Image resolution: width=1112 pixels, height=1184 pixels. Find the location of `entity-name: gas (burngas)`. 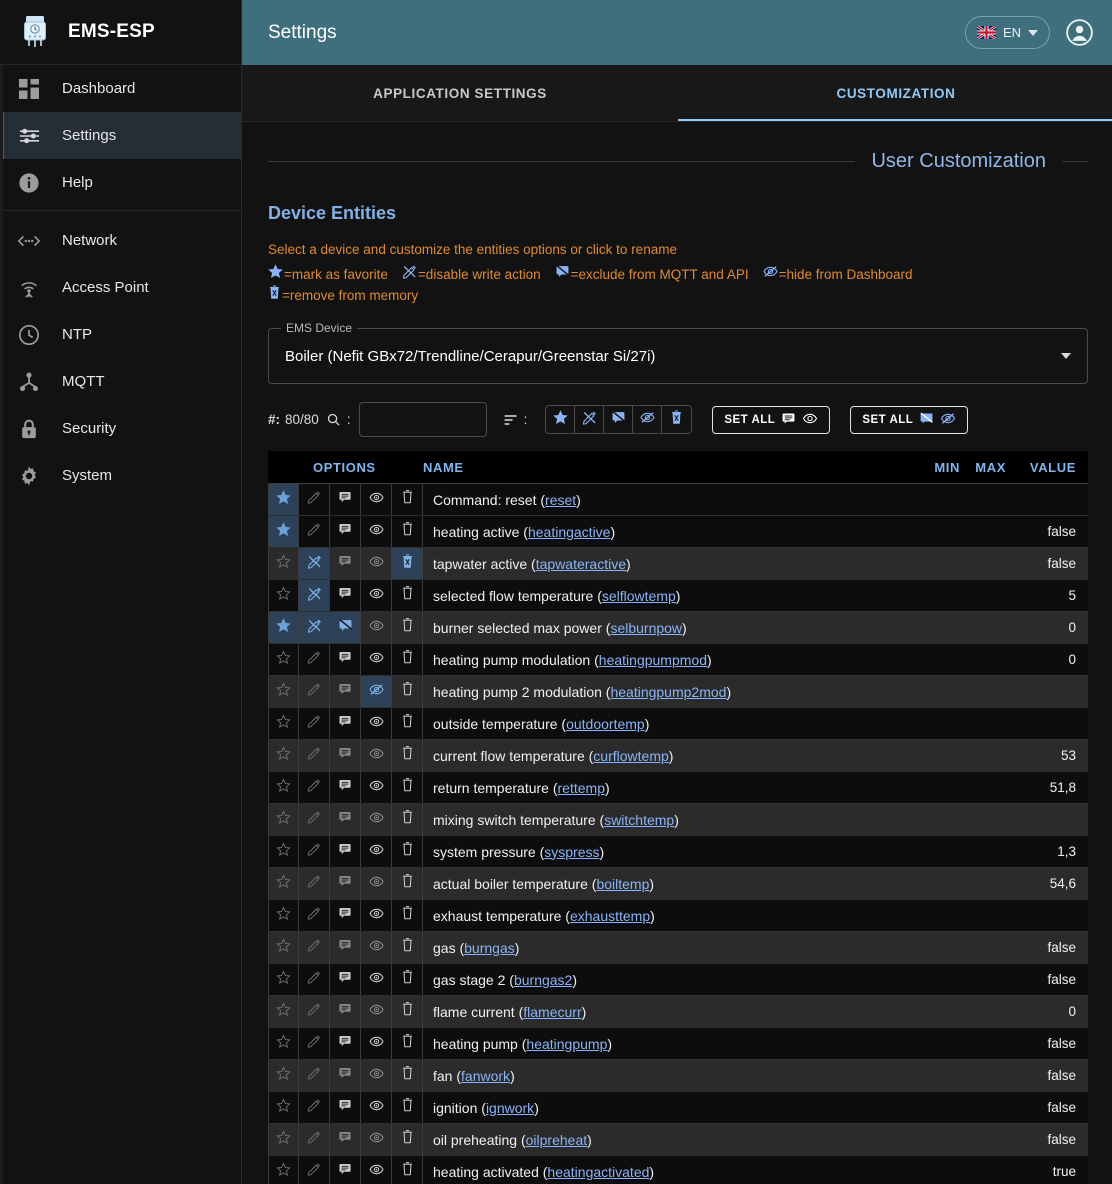

entity-name: gas (burngas) is located at coordinates (668, 947).